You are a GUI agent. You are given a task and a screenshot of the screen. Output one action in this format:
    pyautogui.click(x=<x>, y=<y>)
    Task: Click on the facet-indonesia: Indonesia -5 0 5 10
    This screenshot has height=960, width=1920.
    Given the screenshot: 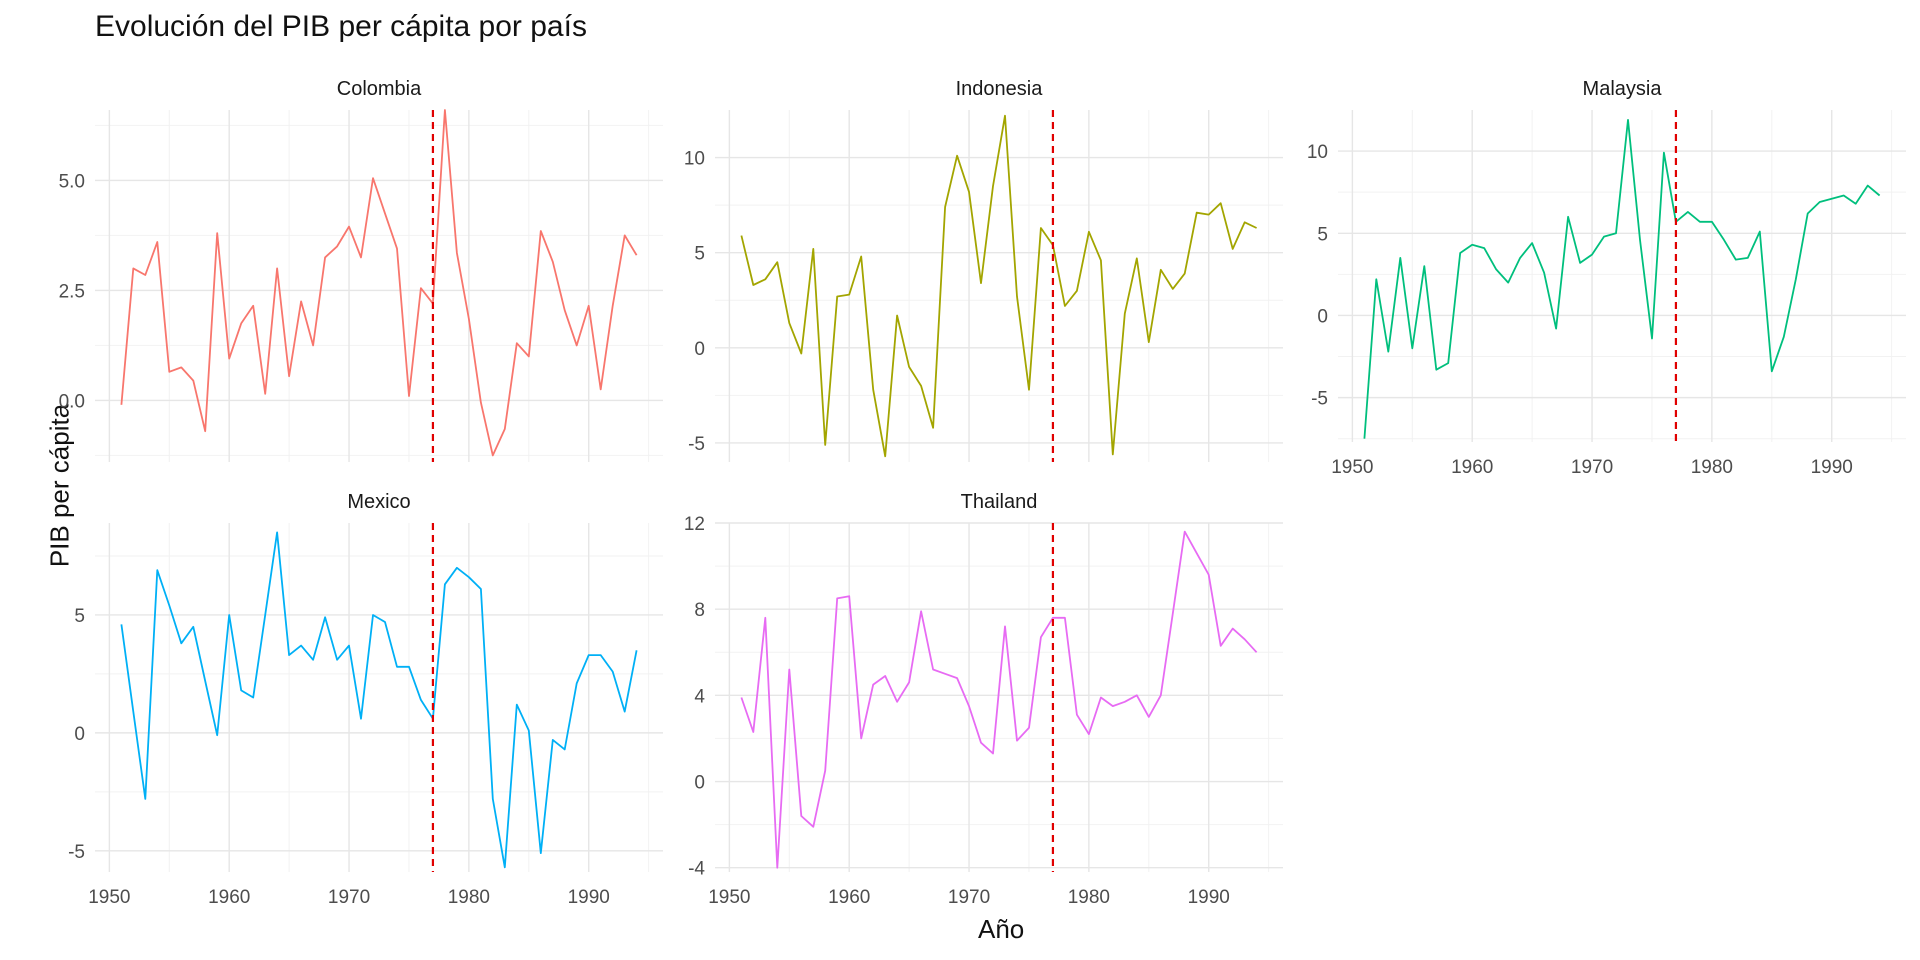 What is the action you would take?
    pyautogui.click(x=983, y=270)
    